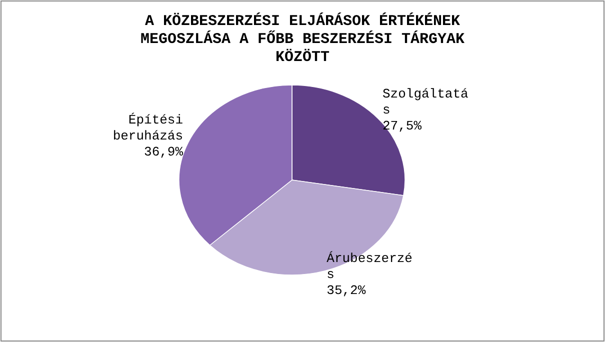 The image size is (605, 342). I want to click on data-label: 27,5%, so click(402, 126).